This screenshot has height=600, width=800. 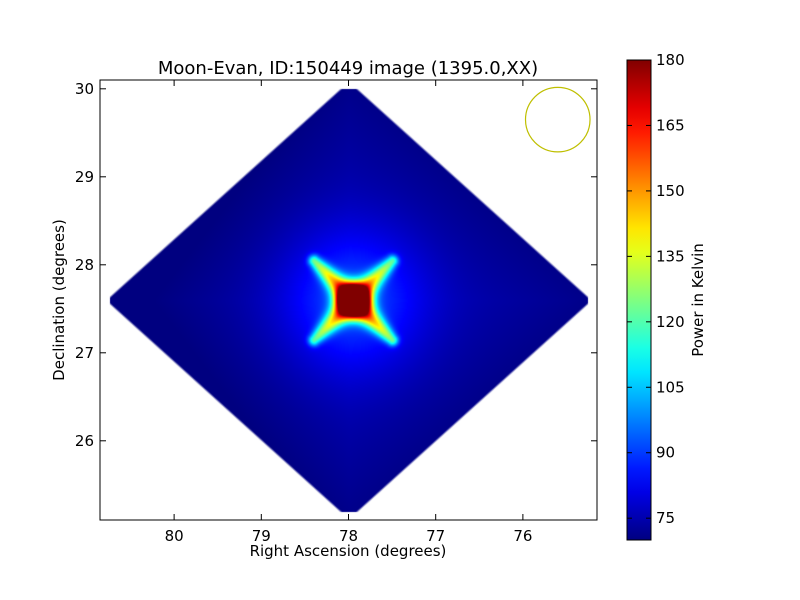 I want to click on y-axis-label: Declination (degrees), so click(x=59, y=300).